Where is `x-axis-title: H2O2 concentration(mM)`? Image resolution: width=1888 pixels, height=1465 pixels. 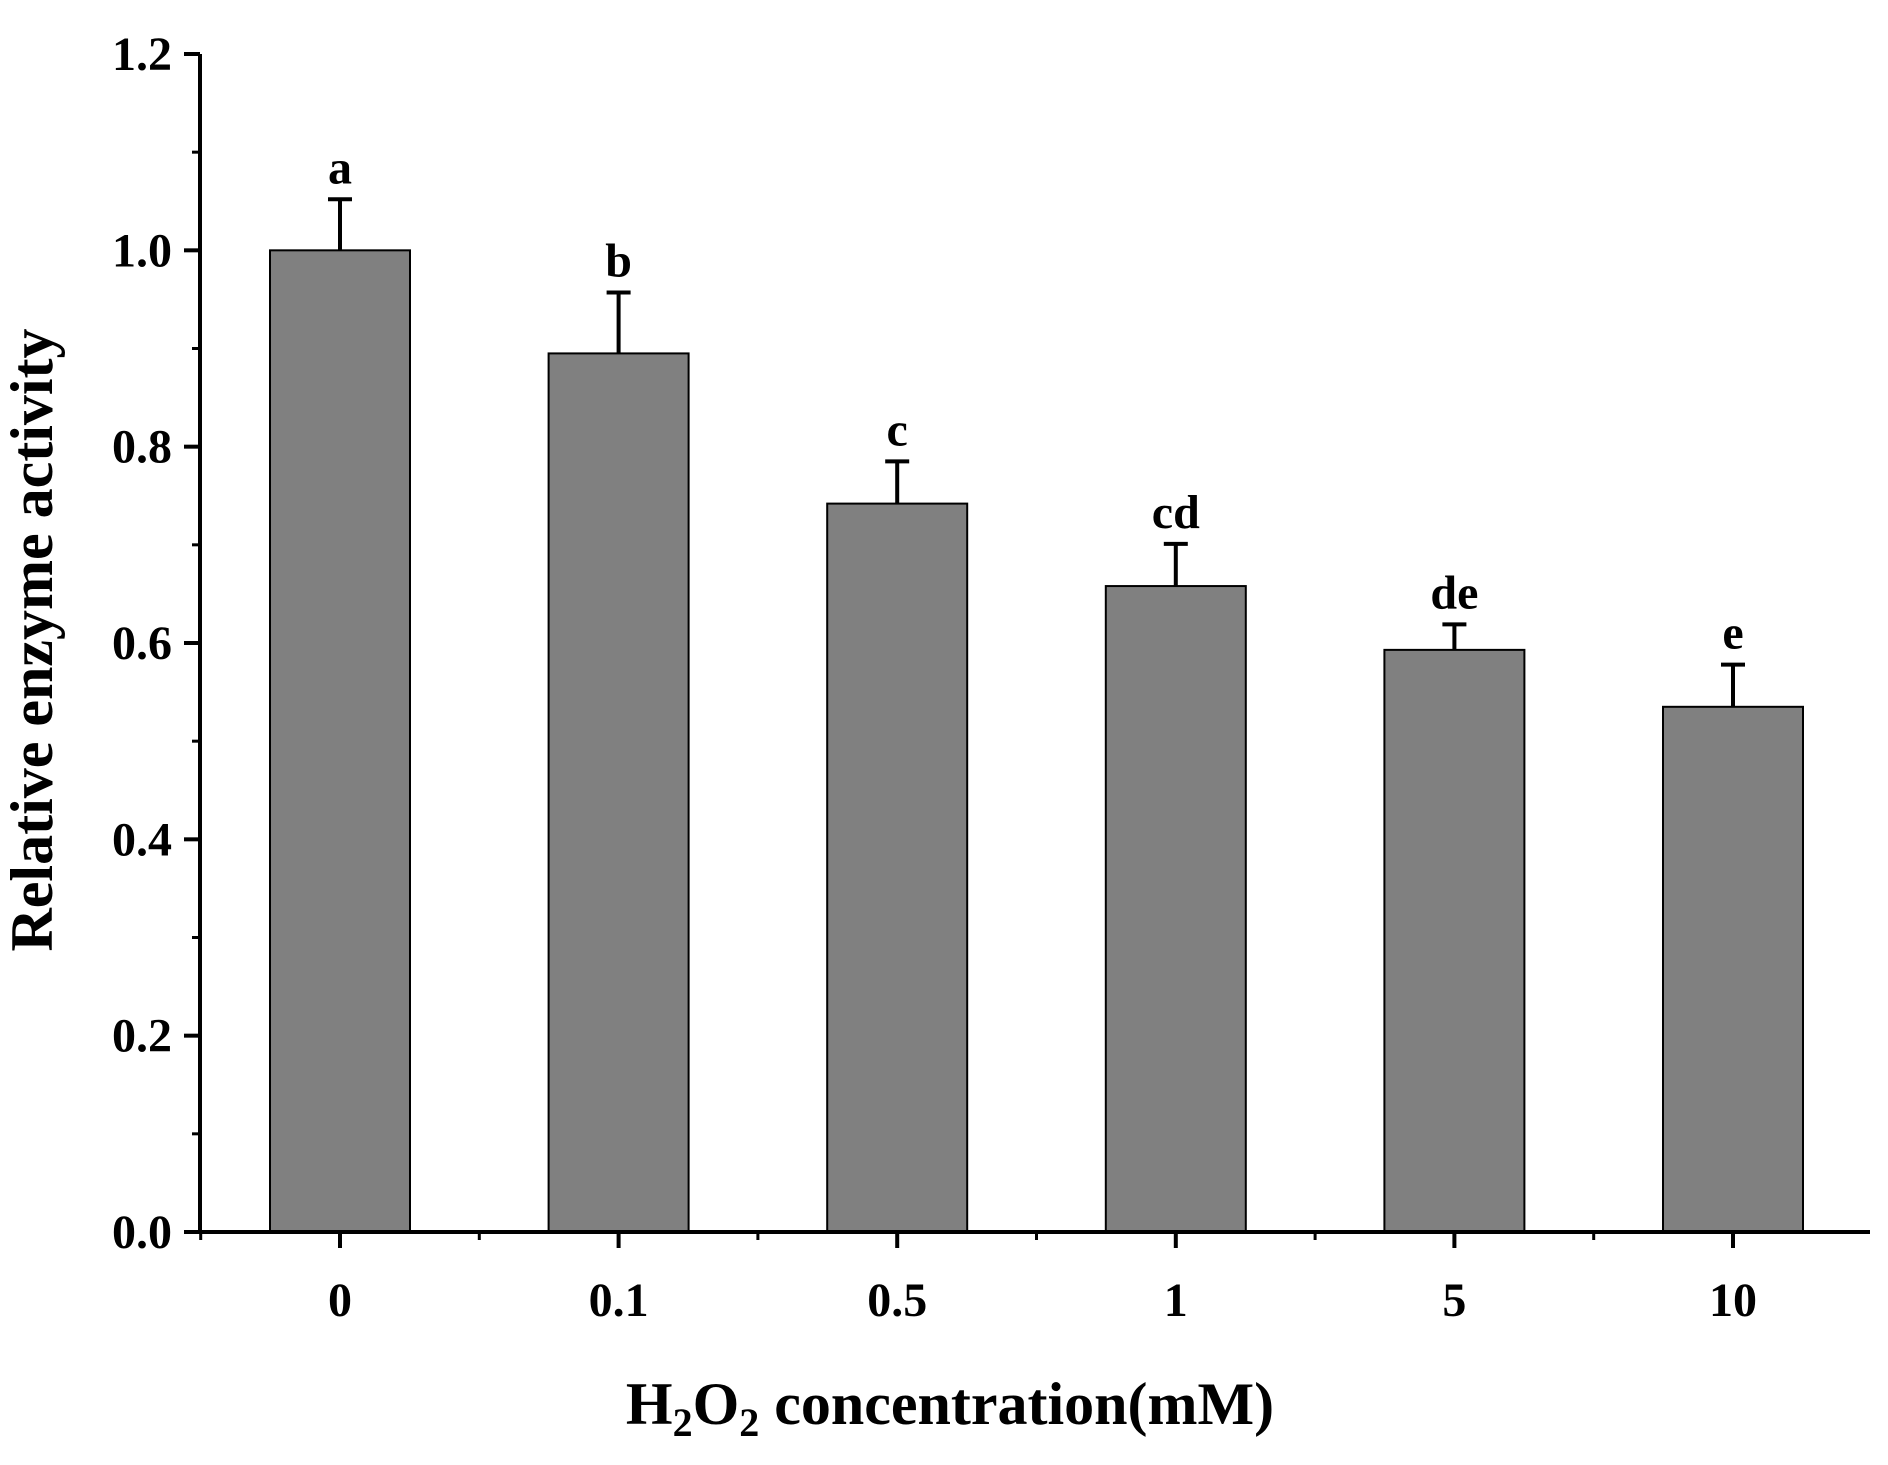
x-axis-title: H2O2 concentration(mM) is located at coordinates (950, 1408).